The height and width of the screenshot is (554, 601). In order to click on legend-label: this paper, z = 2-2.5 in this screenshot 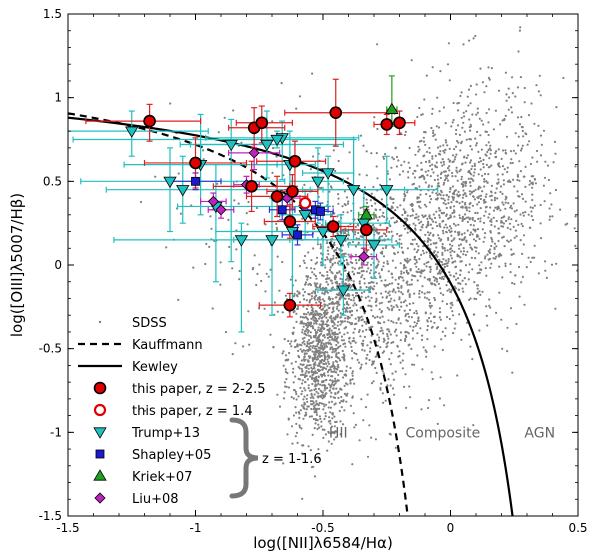, I will do `click(199, 389)`.